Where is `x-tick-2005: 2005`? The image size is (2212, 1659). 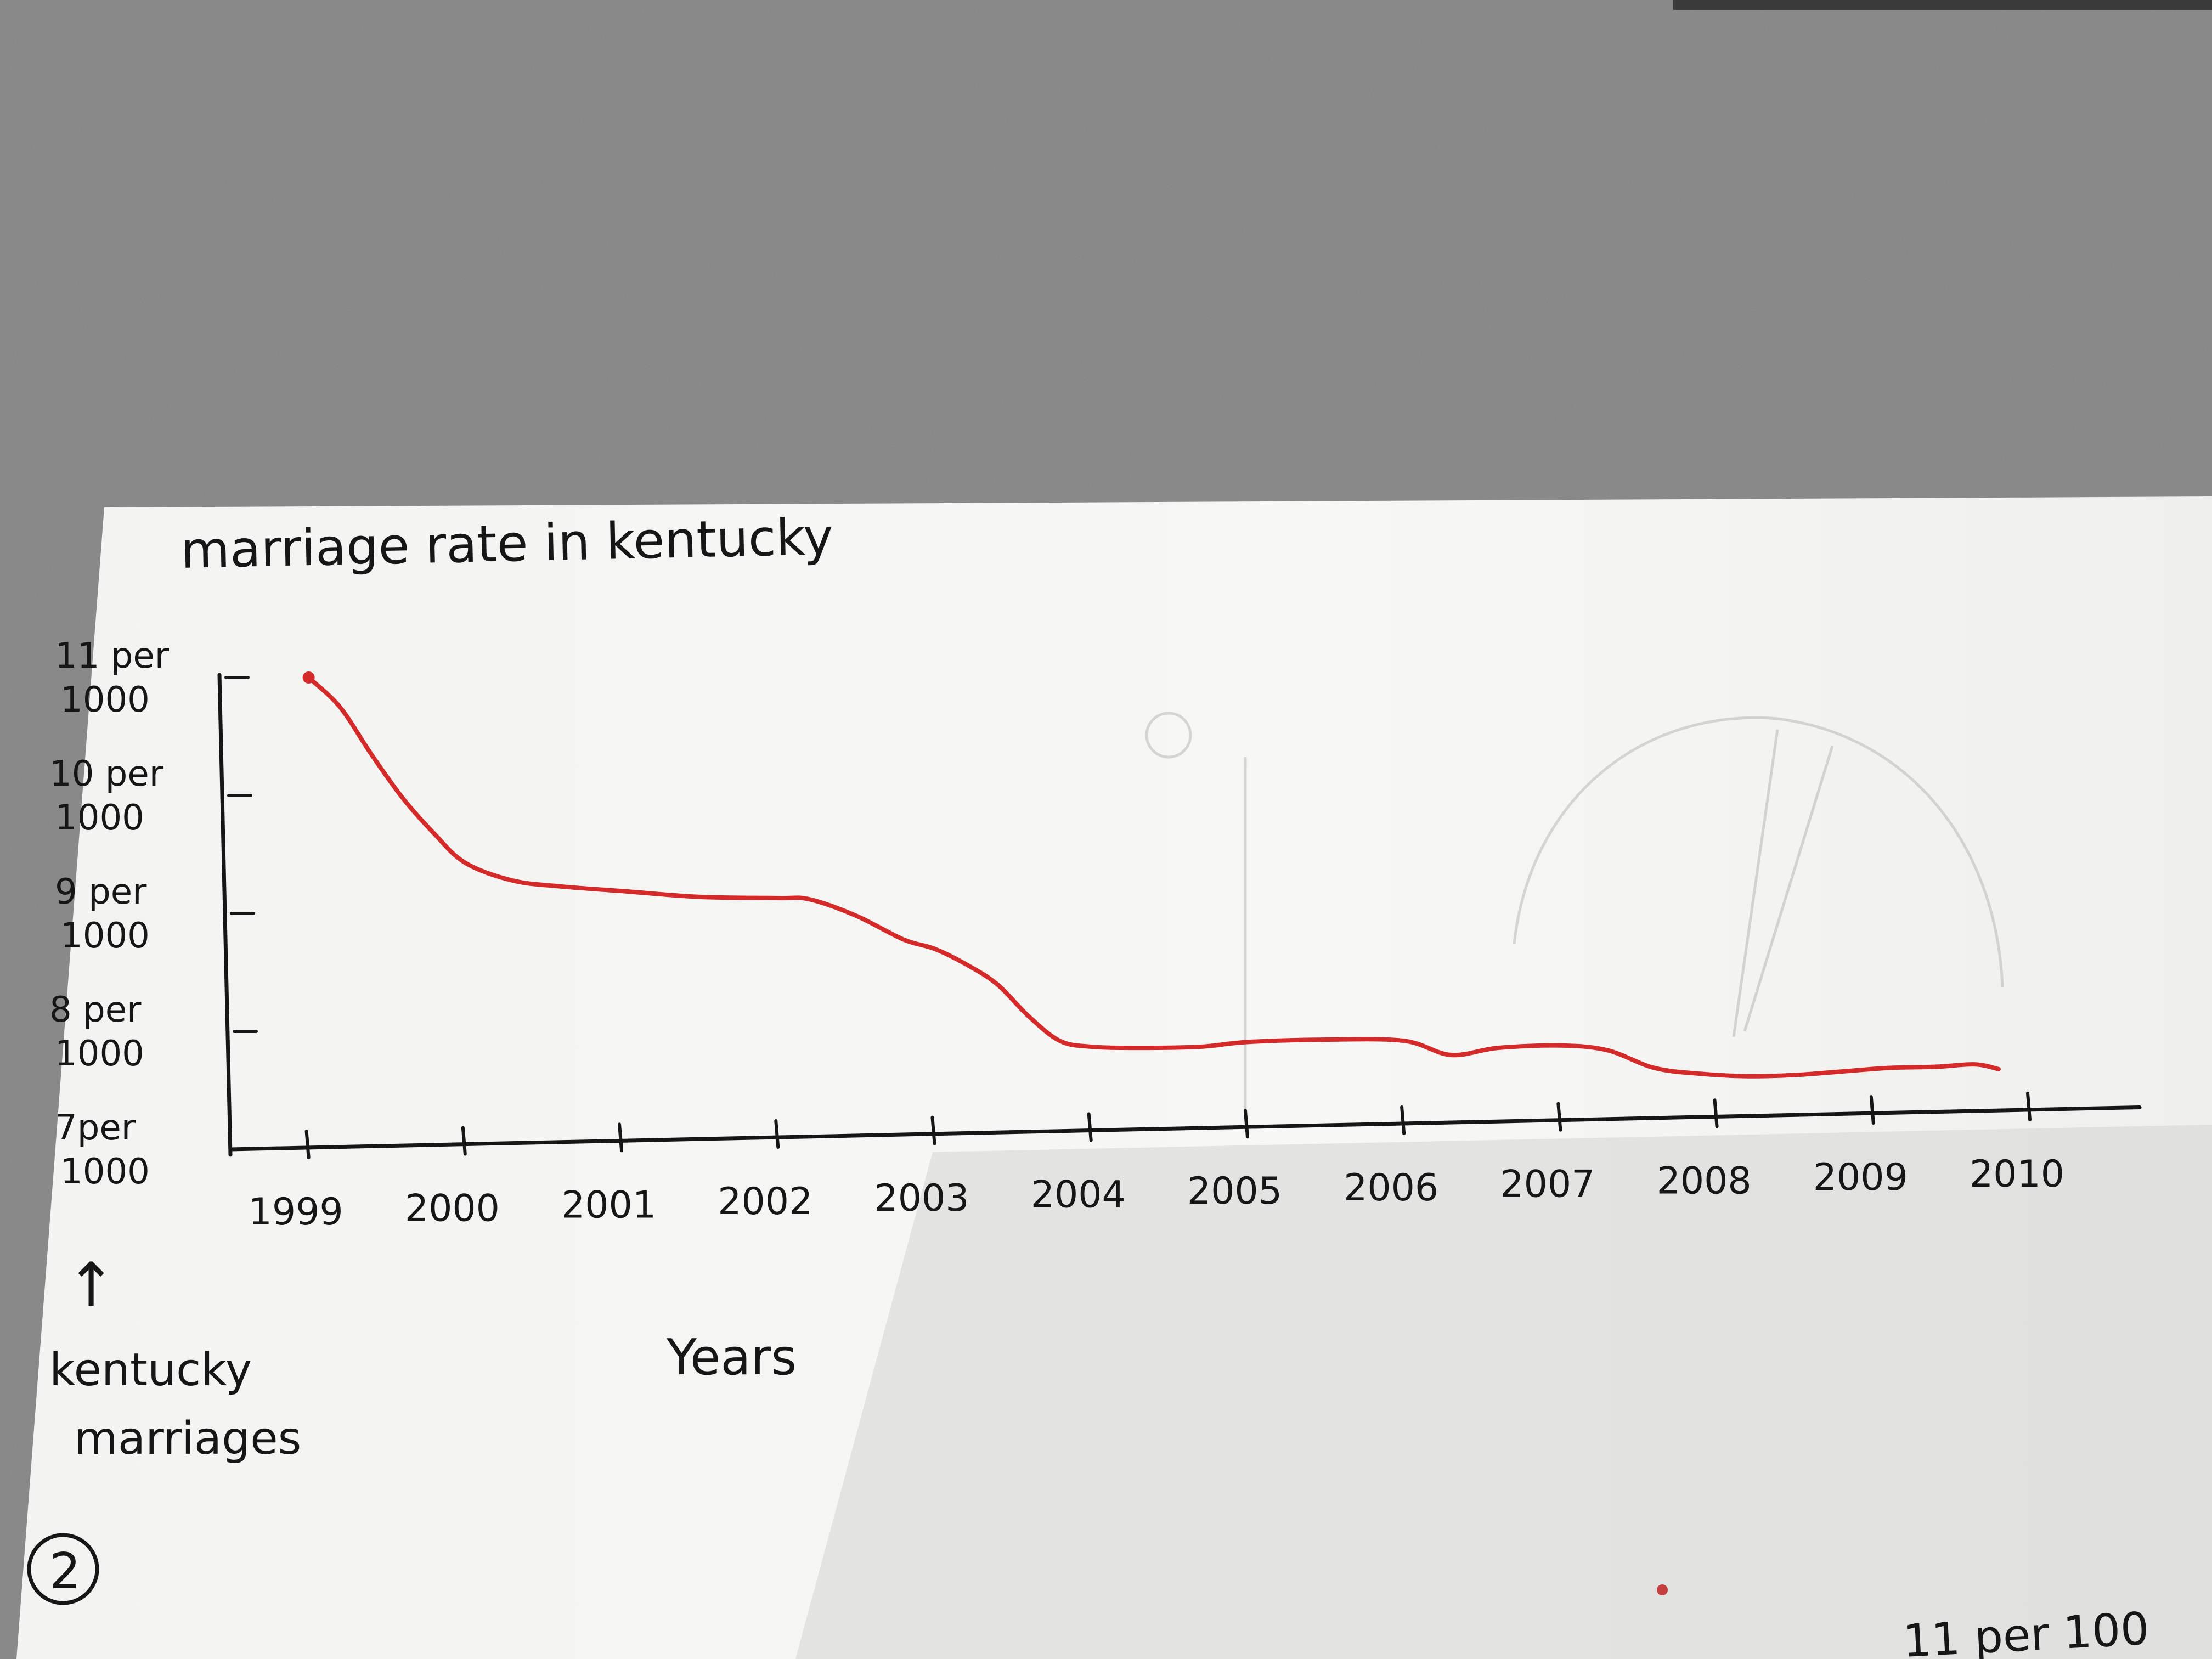 x-tick-2005: 2005 is located at coordinates (1235, 1161).